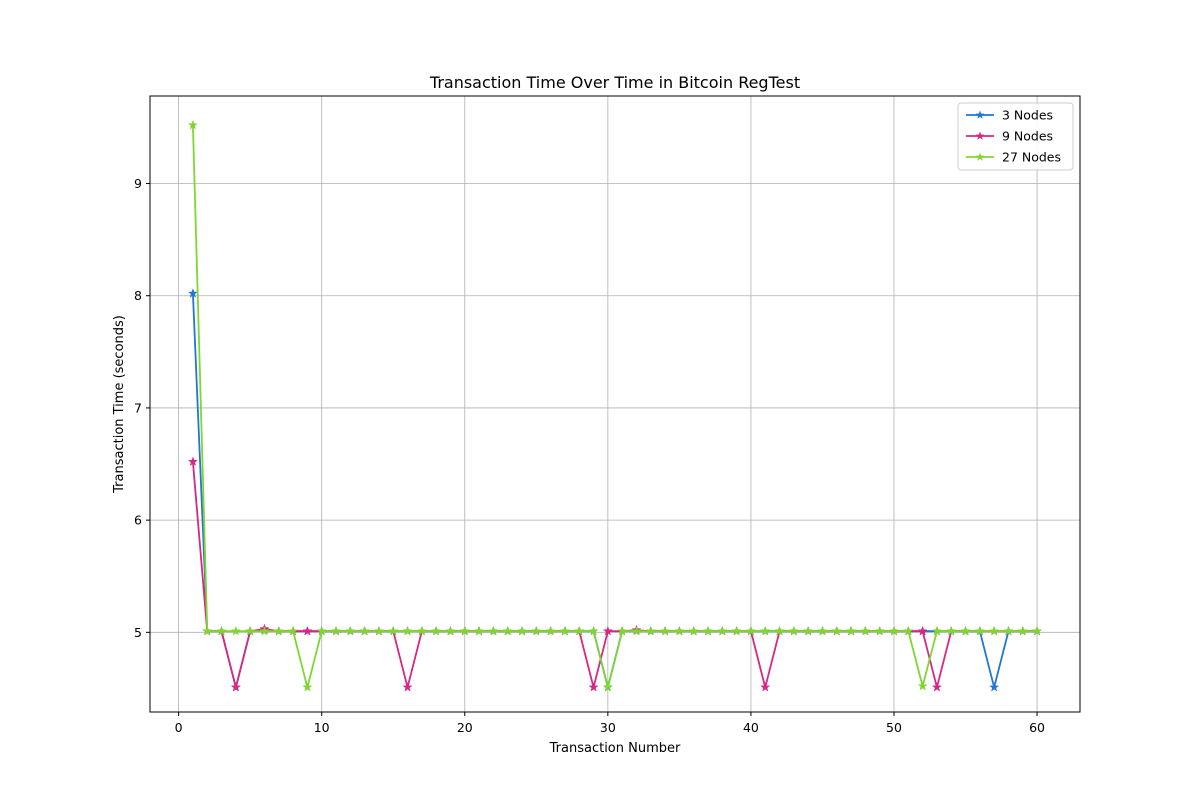  What do you see at coordinates (608, 727) in the screenshot?
I see `x-tick-label: 30` at bounding box center [608, 727].